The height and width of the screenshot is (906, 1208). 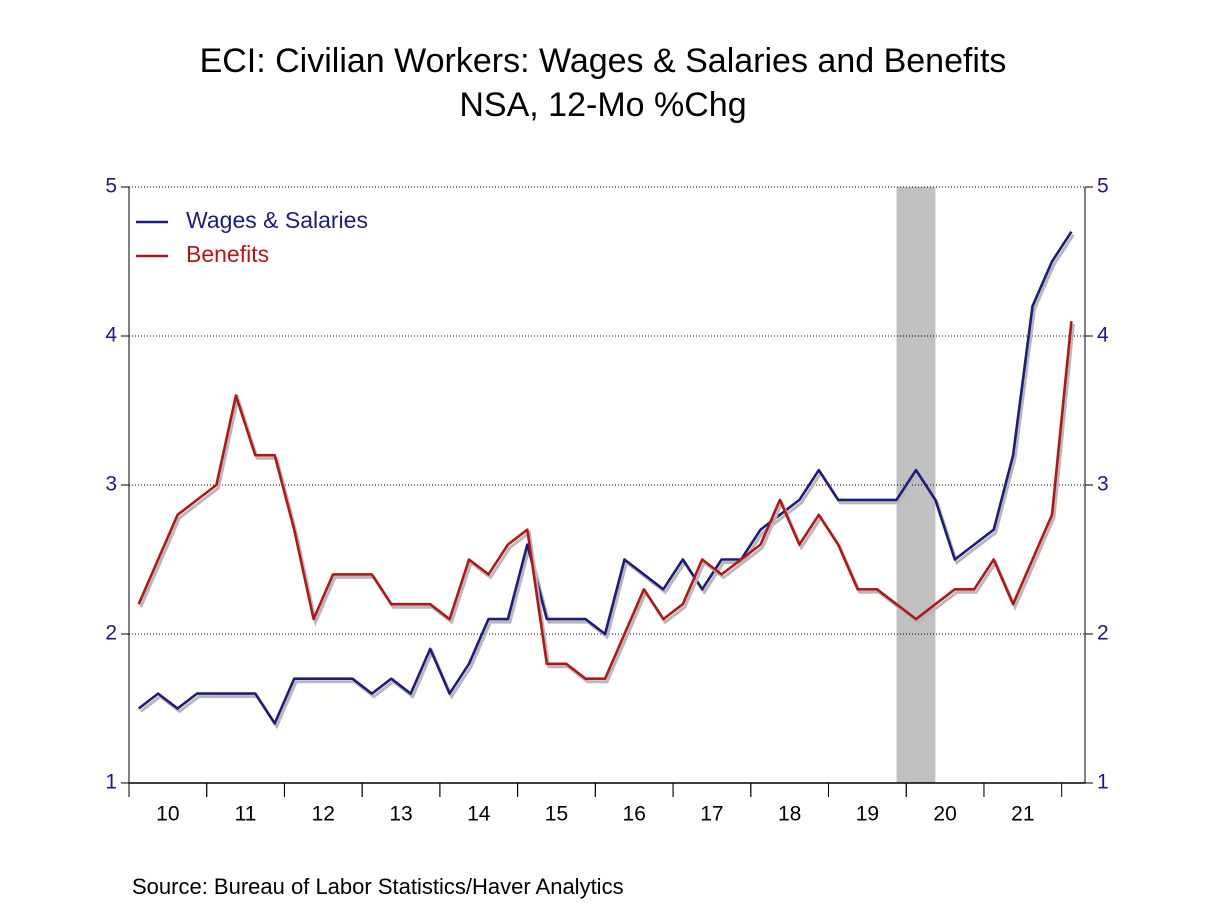 I want to click on y-tick-label: 4, so click(x=111, y=335).